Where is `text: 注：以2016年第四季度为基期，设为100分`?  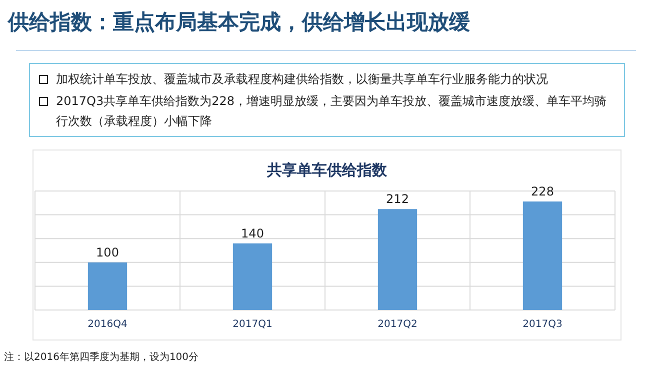
text: 注：以2016年第四季度为基期，设为100分 is located at coordinates (101, 357).